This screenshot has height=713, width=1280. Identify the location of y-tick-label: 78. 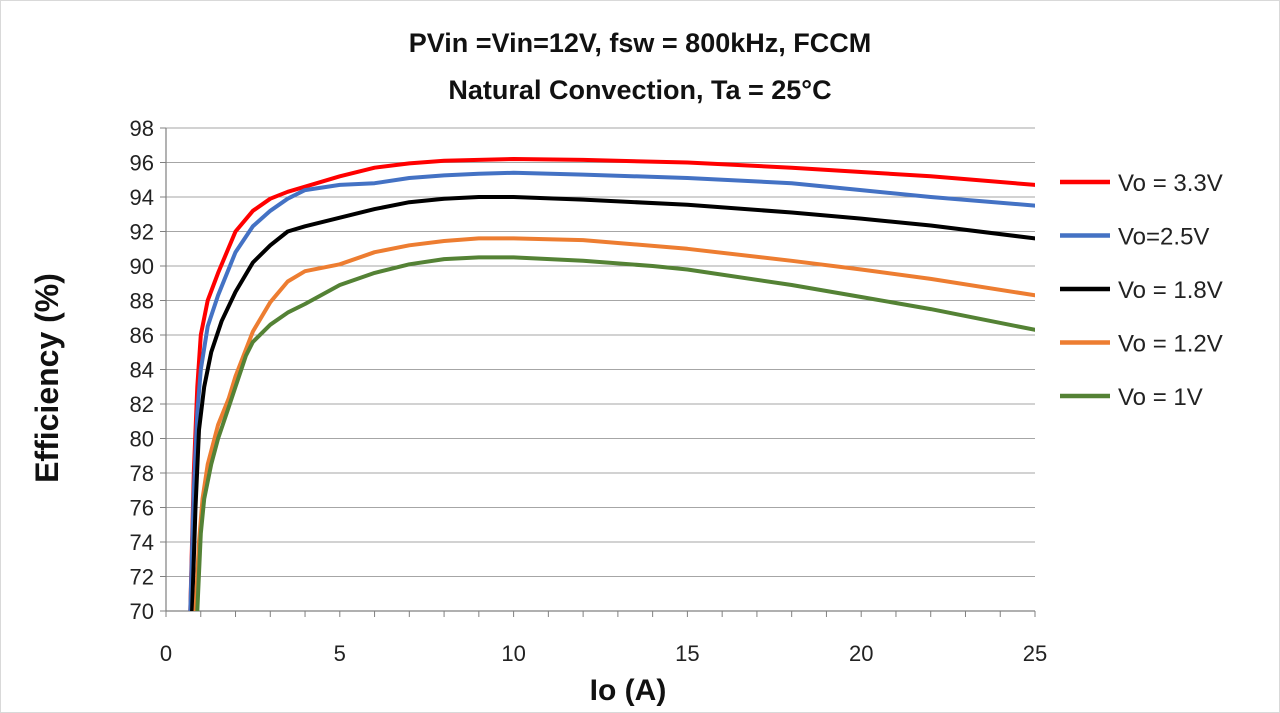
(142, 473).